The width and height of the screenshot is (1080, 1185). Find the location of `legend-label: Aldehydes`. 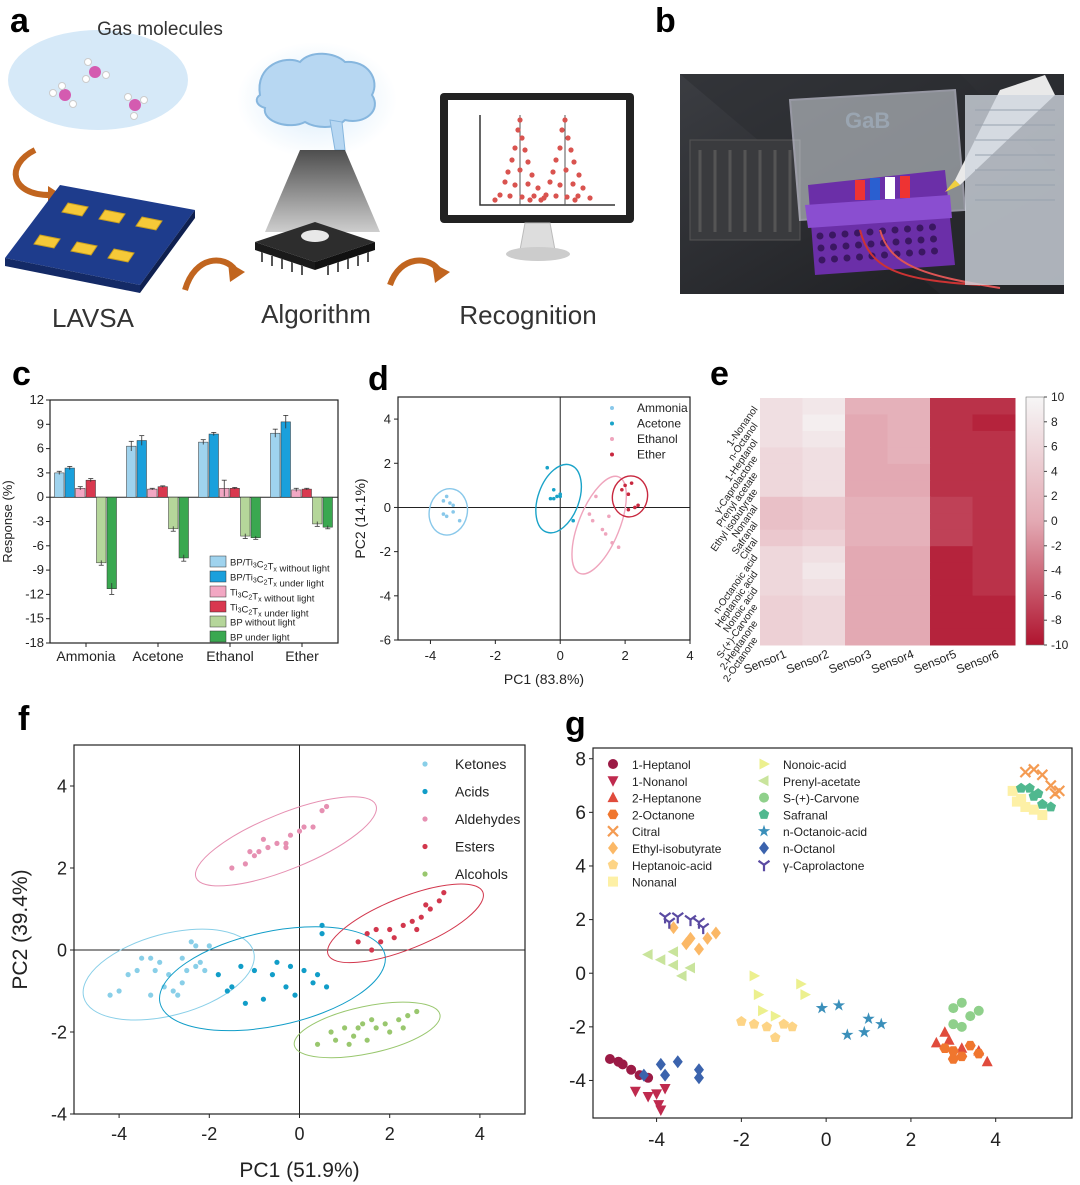

legend-label: Aldehydes is located at coordinates (487, 819).